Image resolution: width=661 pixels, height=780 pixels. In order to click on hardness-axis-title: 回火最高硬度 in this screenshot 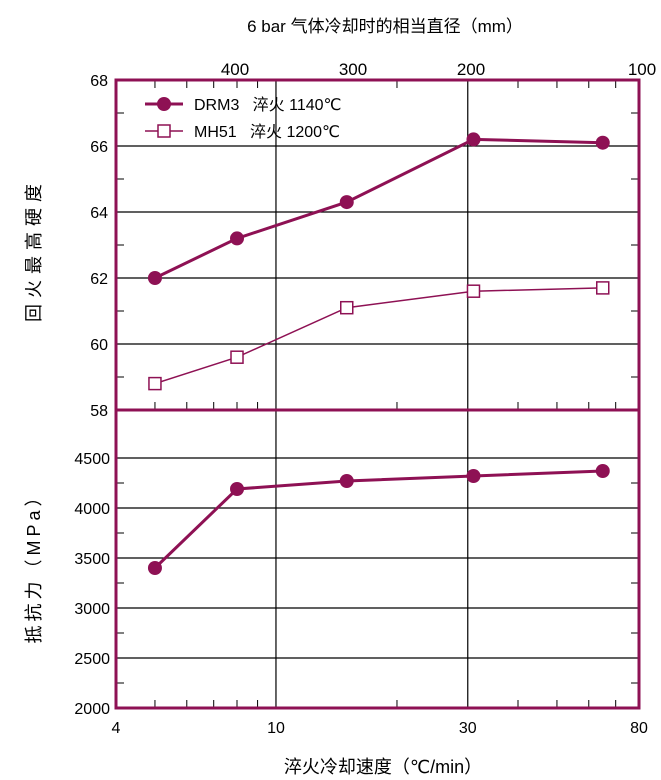, I will do `click(34, 250)`.